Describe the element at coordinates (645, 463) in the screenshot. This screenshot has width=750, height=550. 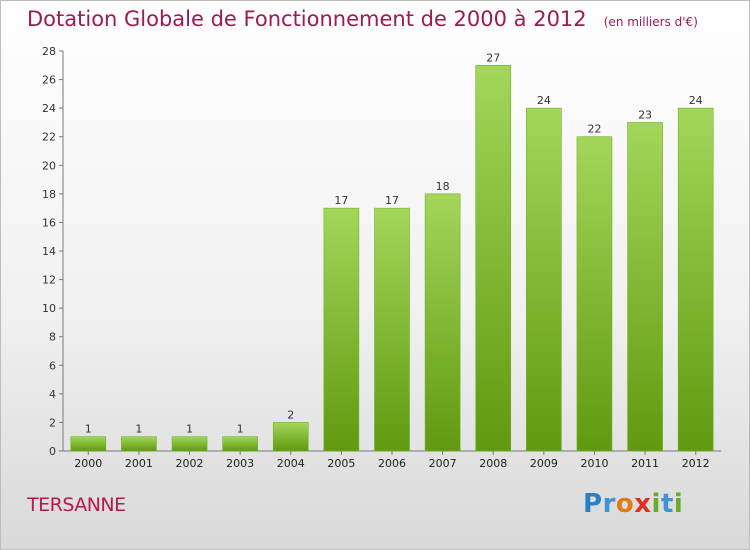
I see `x-tick-label: 2011` at that location.